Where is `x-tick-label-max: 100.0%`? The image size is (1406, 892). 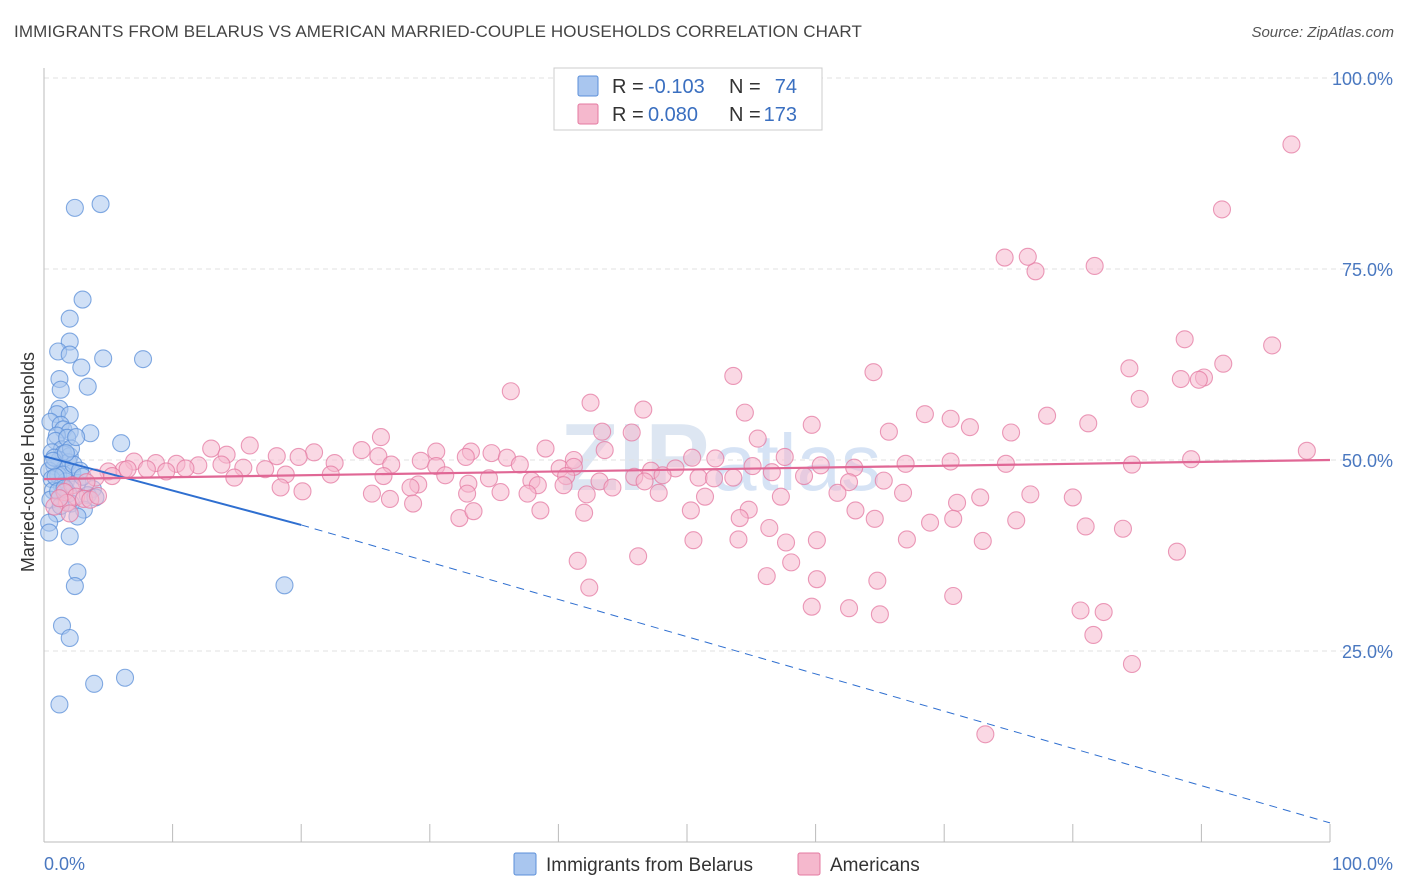 x-tick-label-max: 100.0% is located at coordinates (1362, 864).